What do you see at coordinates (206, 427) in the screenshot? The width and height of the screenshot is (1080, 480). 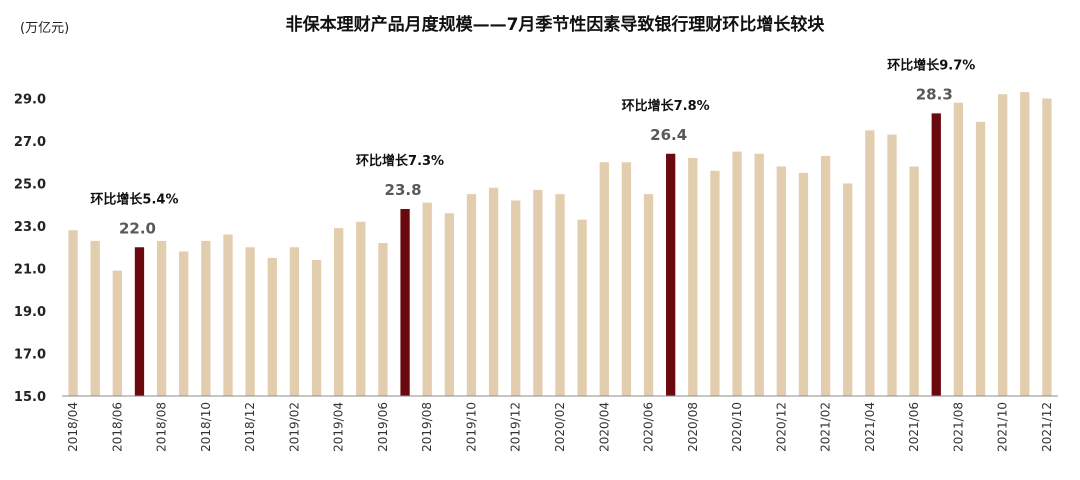 I see `x-tick-label: 2018/10` at bounding box center [206, 427].